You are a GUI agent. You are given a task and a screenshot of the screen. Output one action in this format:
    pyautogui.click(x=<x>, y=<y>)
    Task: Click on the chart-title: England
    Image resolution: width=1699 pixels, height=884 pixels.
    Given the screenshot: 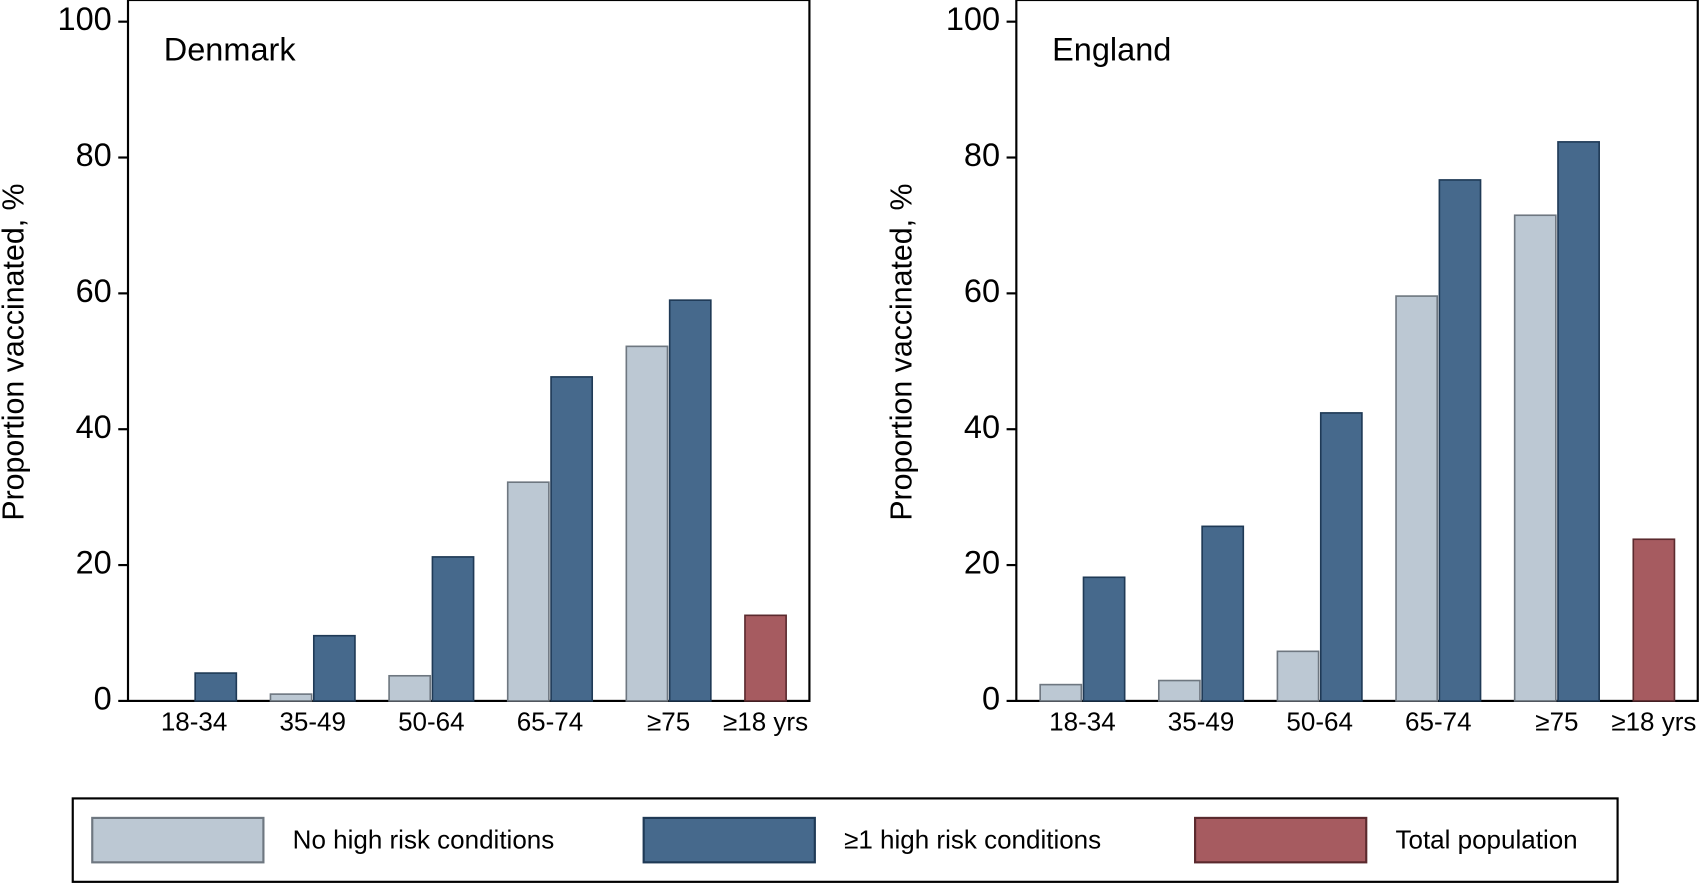 What is the action you would take?
    pyautogui.click(x=1111, y=50)
    